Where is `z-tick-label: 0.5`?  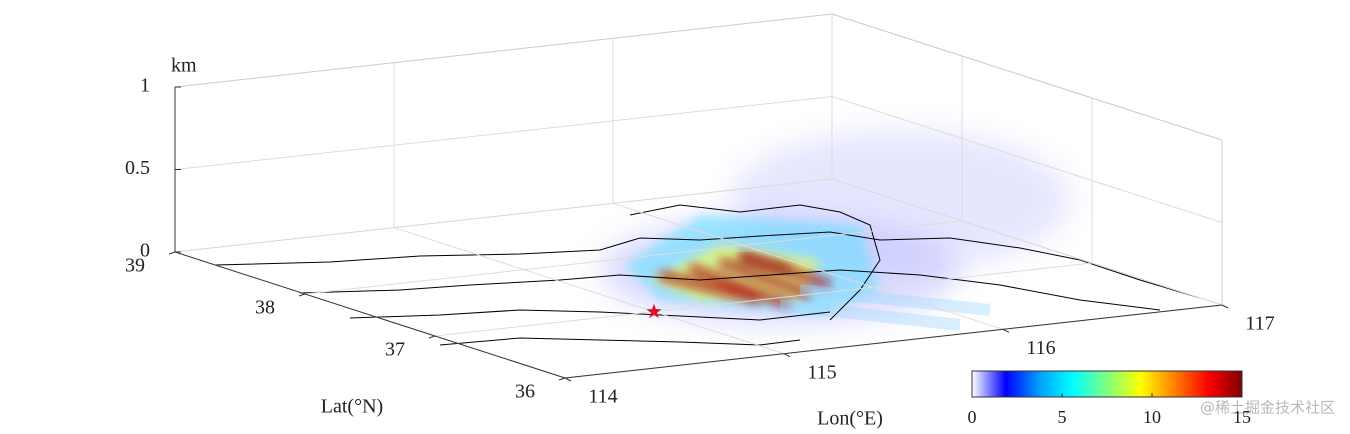
z-tick-label: 0.5 is located at coordinates (137, 168).